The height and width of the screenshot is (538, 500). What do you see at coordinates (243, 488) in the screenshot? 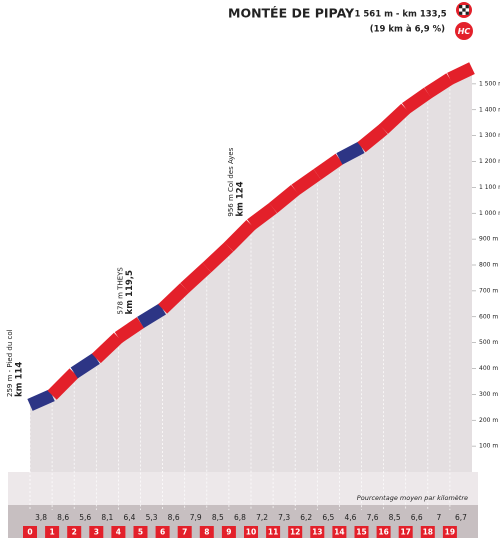
I see `ground-band` at bounding box center [243, 488].